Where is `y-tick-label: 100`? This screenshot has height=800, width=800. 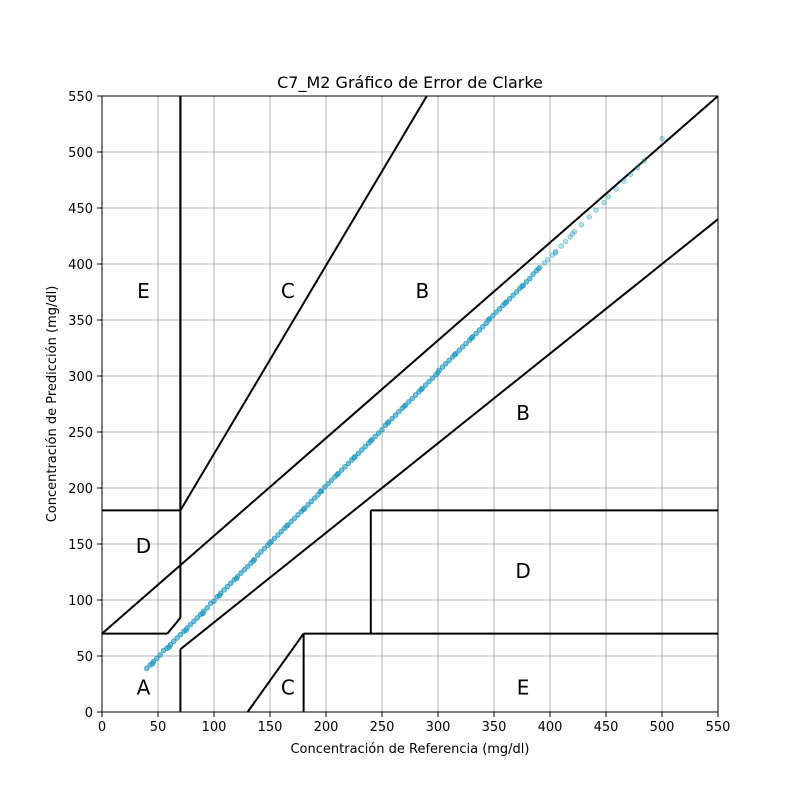
y-tick-label: 100 is located at coordinates (80, 601).